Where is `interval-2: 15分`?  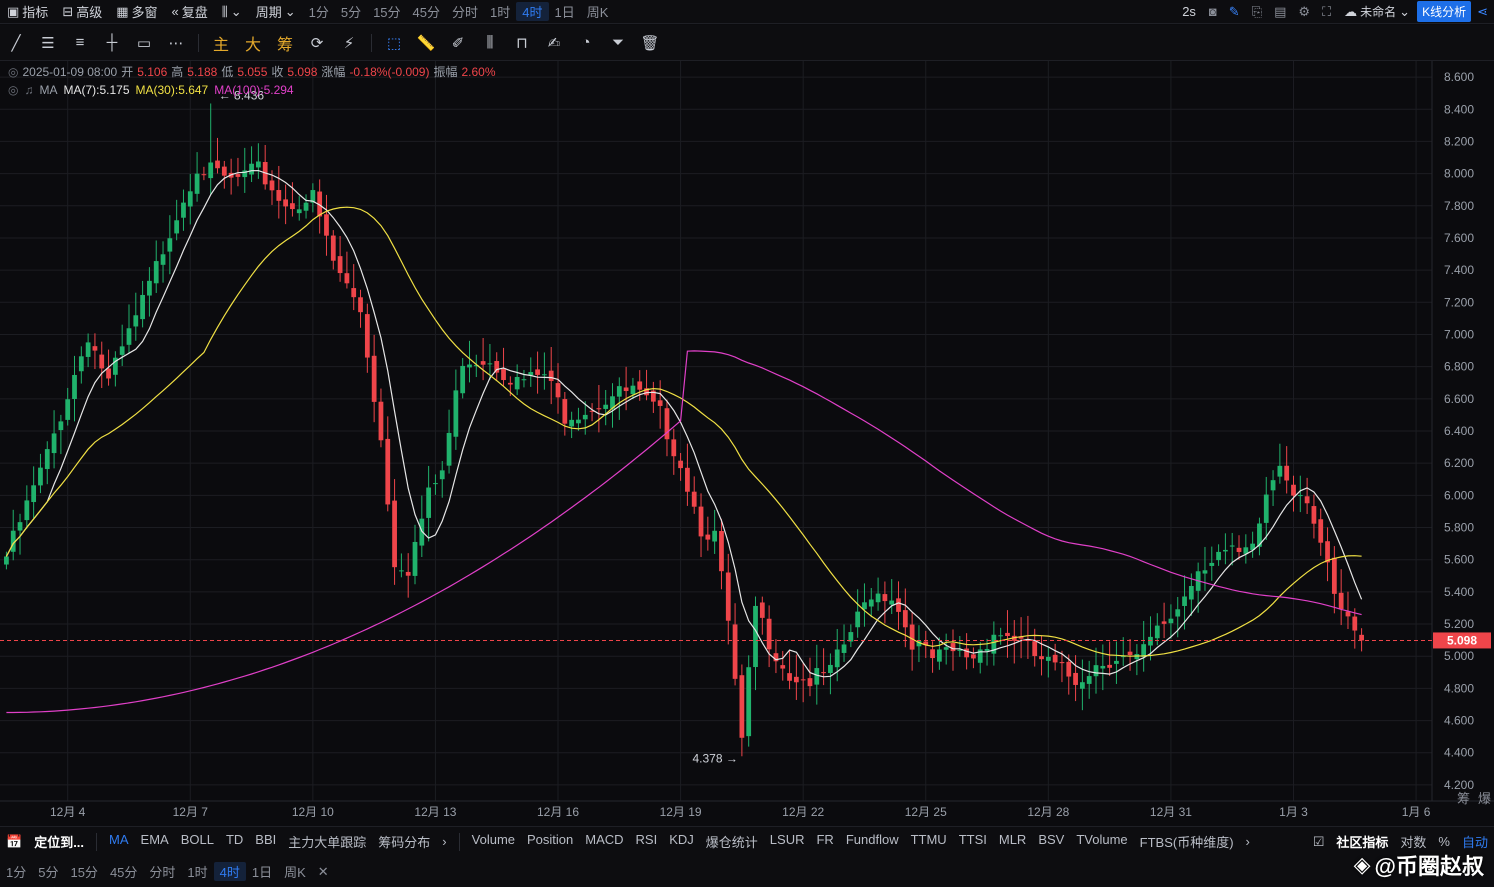
interval-2: 15分 is located at coordinates (387, 12).